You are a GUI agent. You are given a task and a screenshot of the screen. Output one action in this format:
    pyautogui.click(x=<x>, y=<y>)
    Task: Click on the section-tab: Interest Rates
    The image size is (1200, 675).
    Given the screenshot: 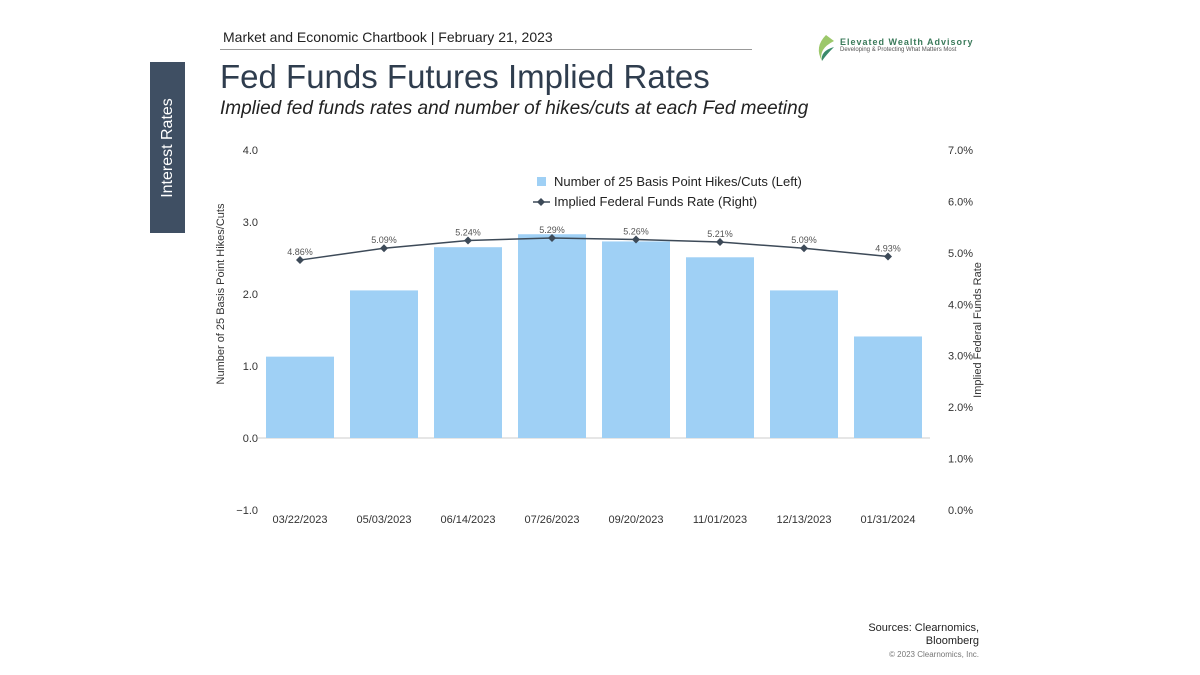 What is the action you would take?
    pyautogui.click(x=167, y=147)
    